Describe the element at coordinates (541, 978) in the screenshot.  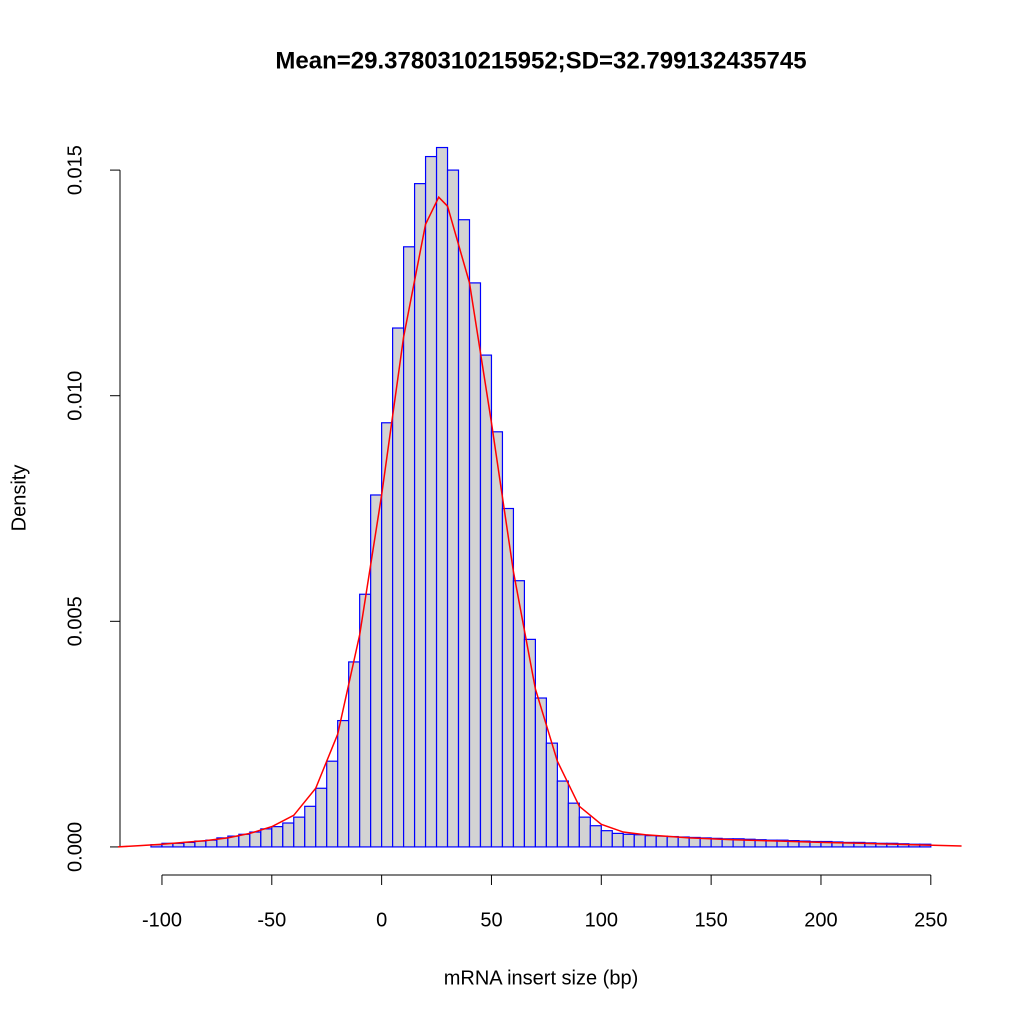
I see `x-axis-title: mRNA insert size (bp)` at that location.